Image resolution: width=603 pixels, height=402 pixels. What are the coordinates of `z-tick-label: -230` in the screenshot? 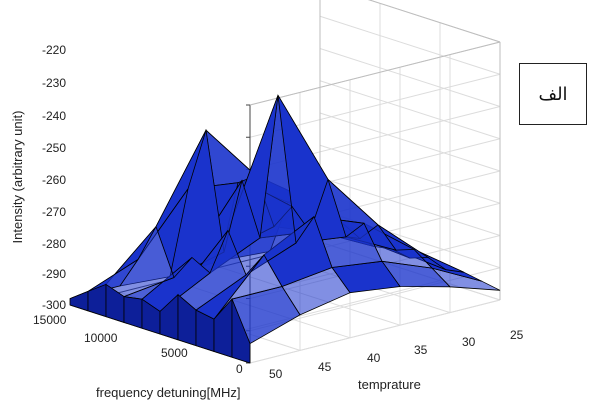 It's located at (54, 83).